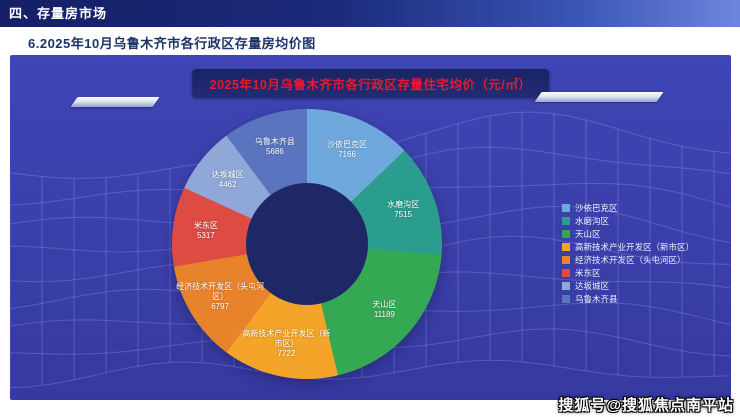 The height and width of the screenshot is (417, 740). Describe the element at coordinates (274, 147) in the screenshot. I see `segment-label: 乌鲁木齐县 5686` at that location.